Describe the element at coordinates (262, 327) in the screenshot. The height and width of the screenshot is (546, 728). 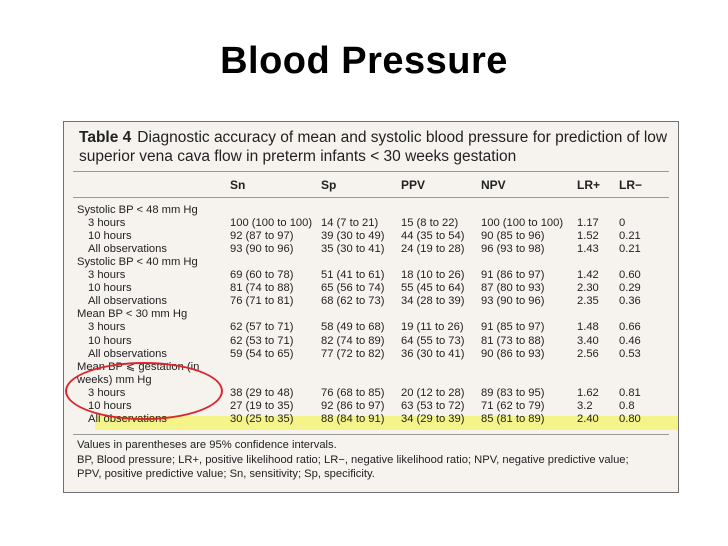
I see `table-cell: 62 (57 to 71)` at that location.